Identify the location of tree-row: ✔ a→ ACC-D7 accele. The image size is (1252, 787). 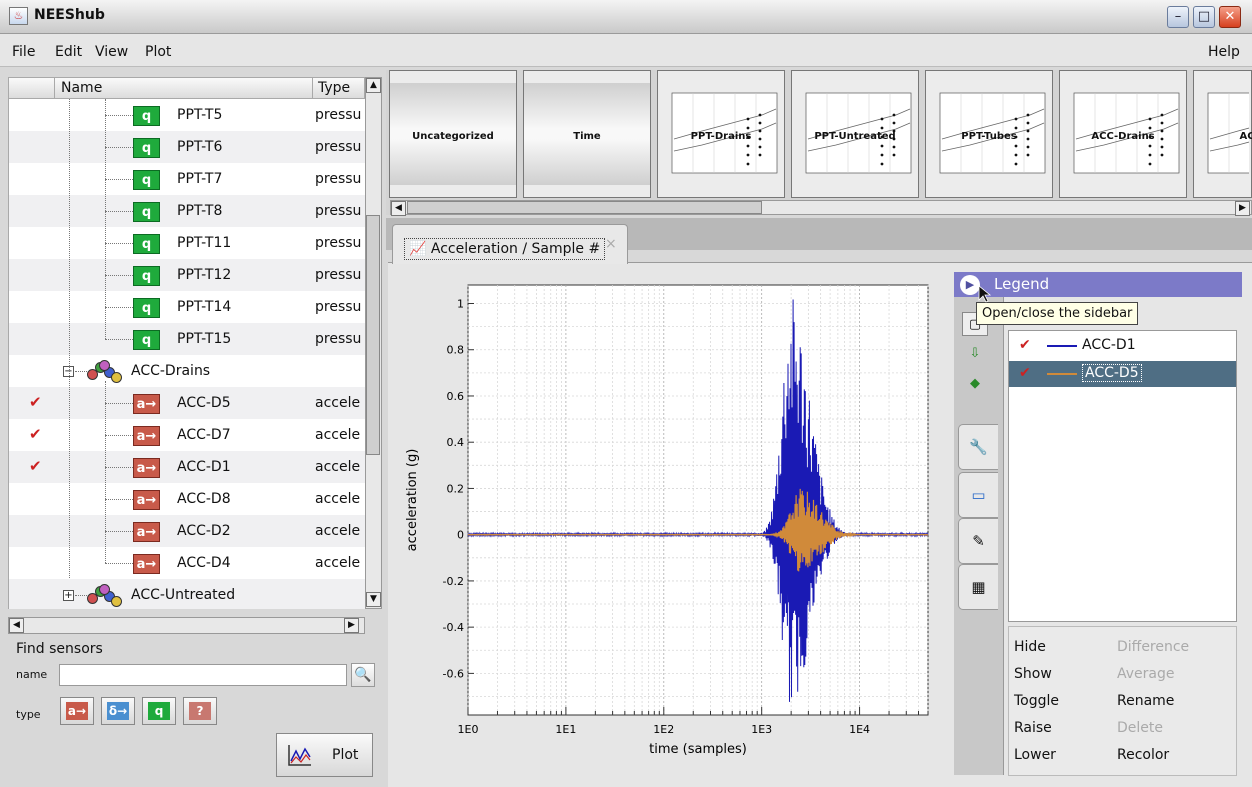
(187, 435).